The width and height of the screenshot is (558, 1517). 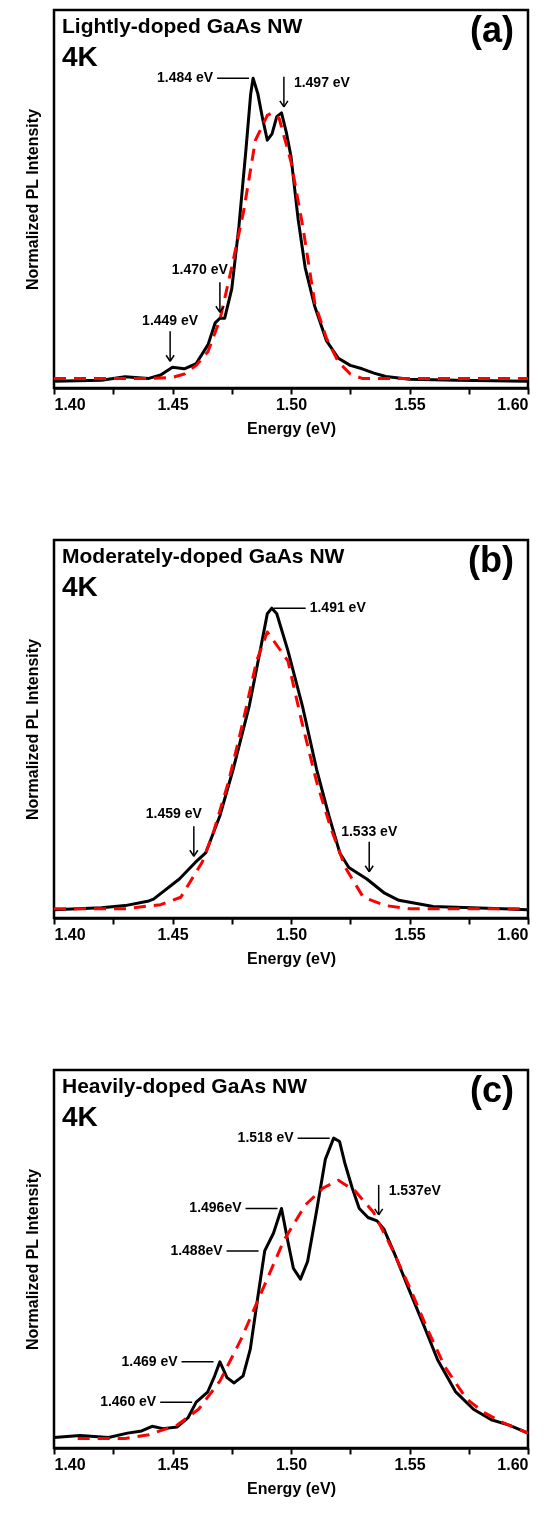 I want to click on text: (b), so click(x=491, y=559).